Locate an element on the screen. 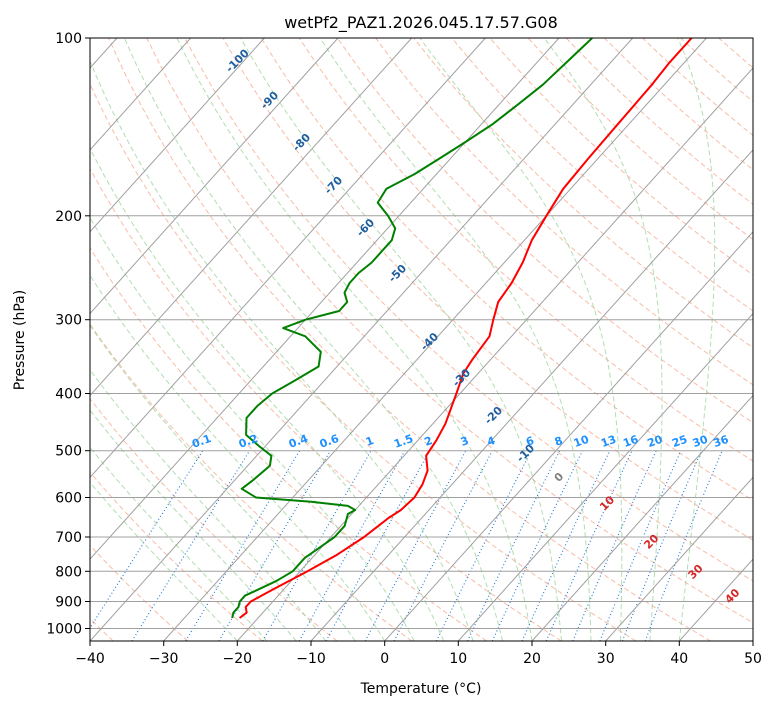 This screenshot has width=775, height=708. x-tick-label: 10 is located at coordinates (458, 659).